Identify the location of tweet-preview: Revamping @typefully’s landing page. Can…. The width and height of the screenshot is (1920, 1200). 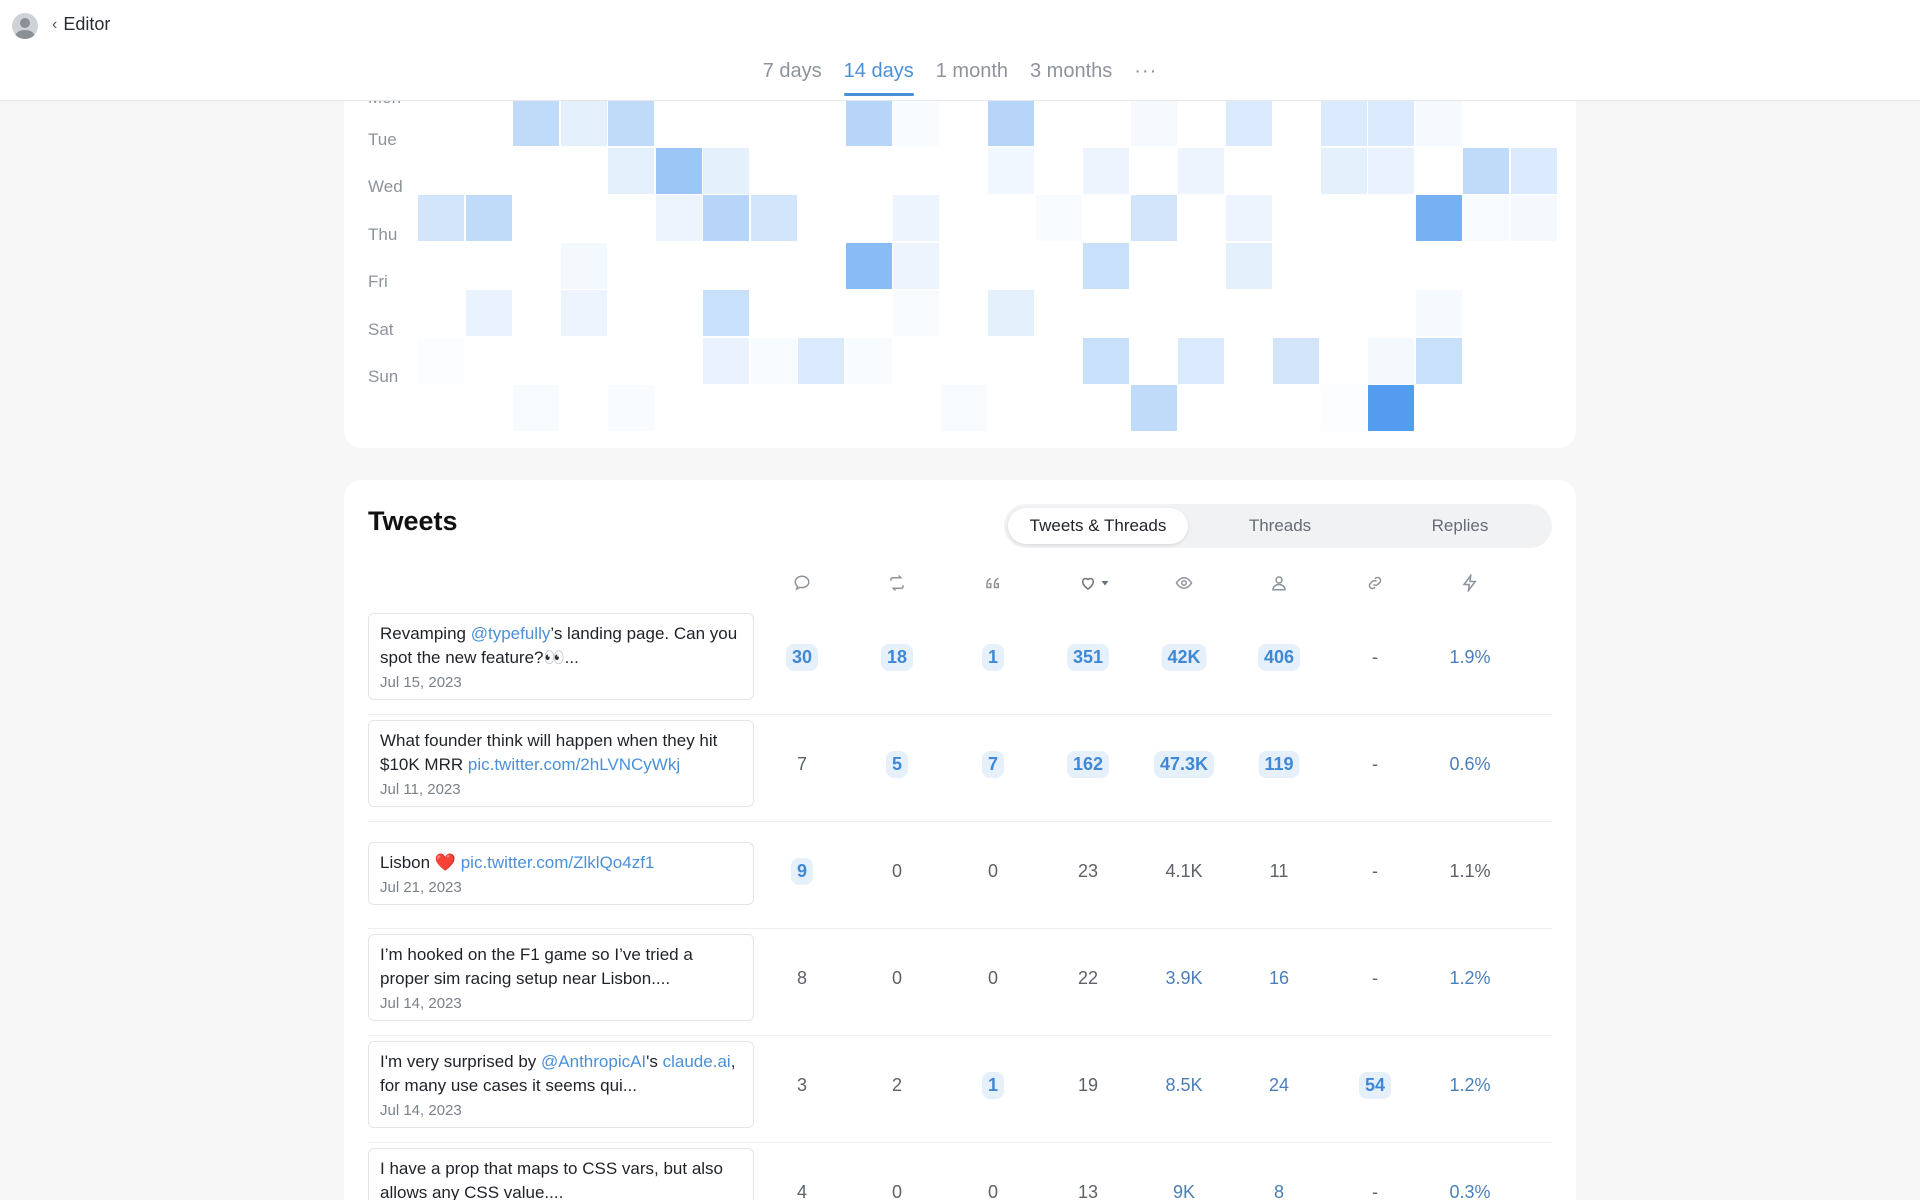
(561, 656).